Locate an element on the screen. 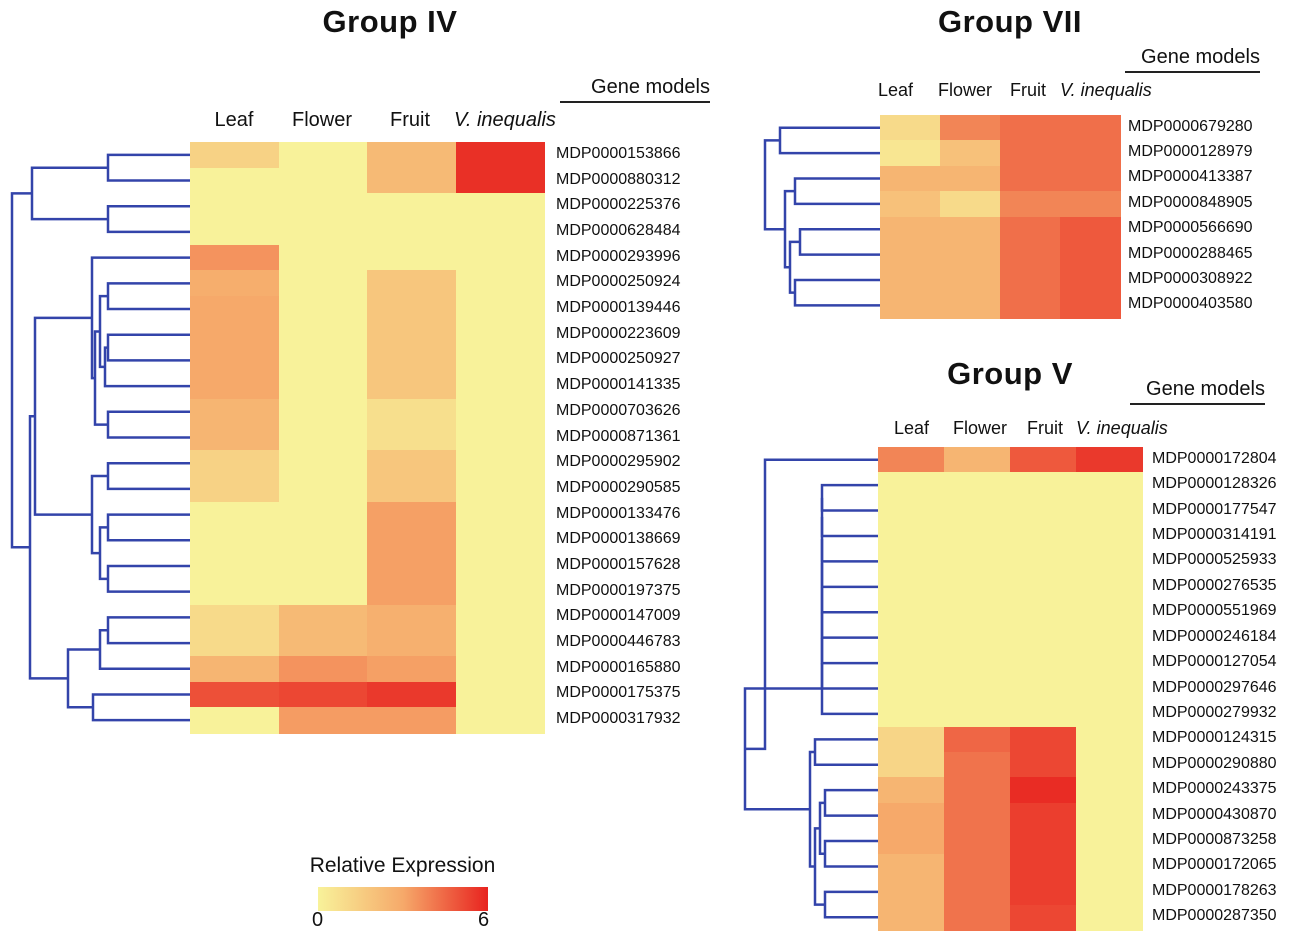  gene-model-label: MDP0000177547 is located at coordinates (1214, 509).